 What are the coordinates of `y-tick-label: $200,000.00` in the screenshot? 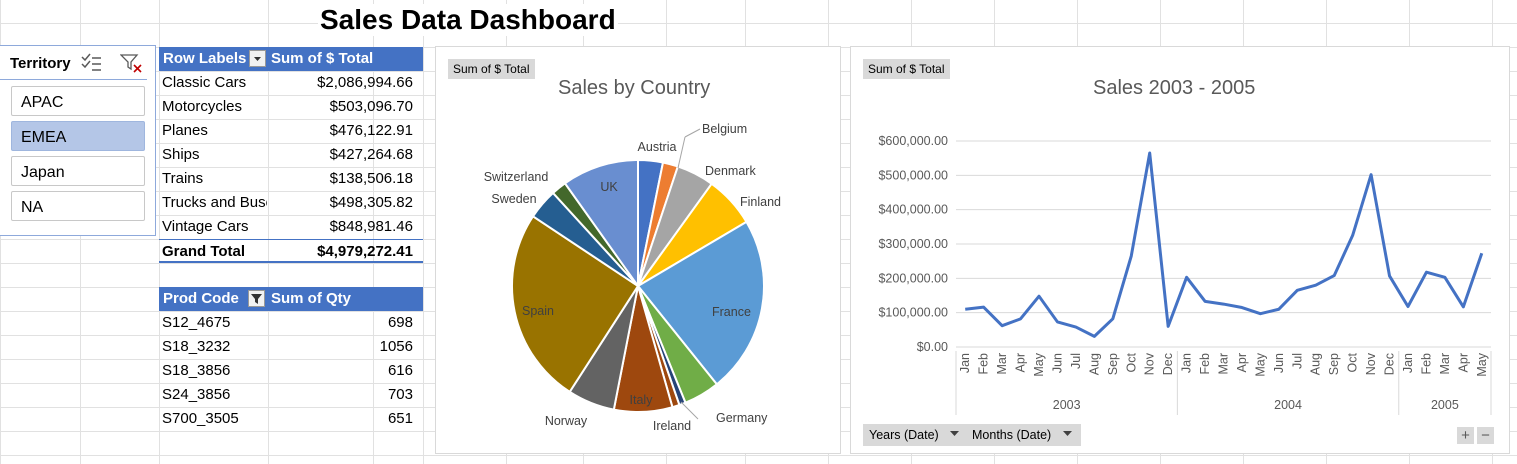 It's located at (913, 278).